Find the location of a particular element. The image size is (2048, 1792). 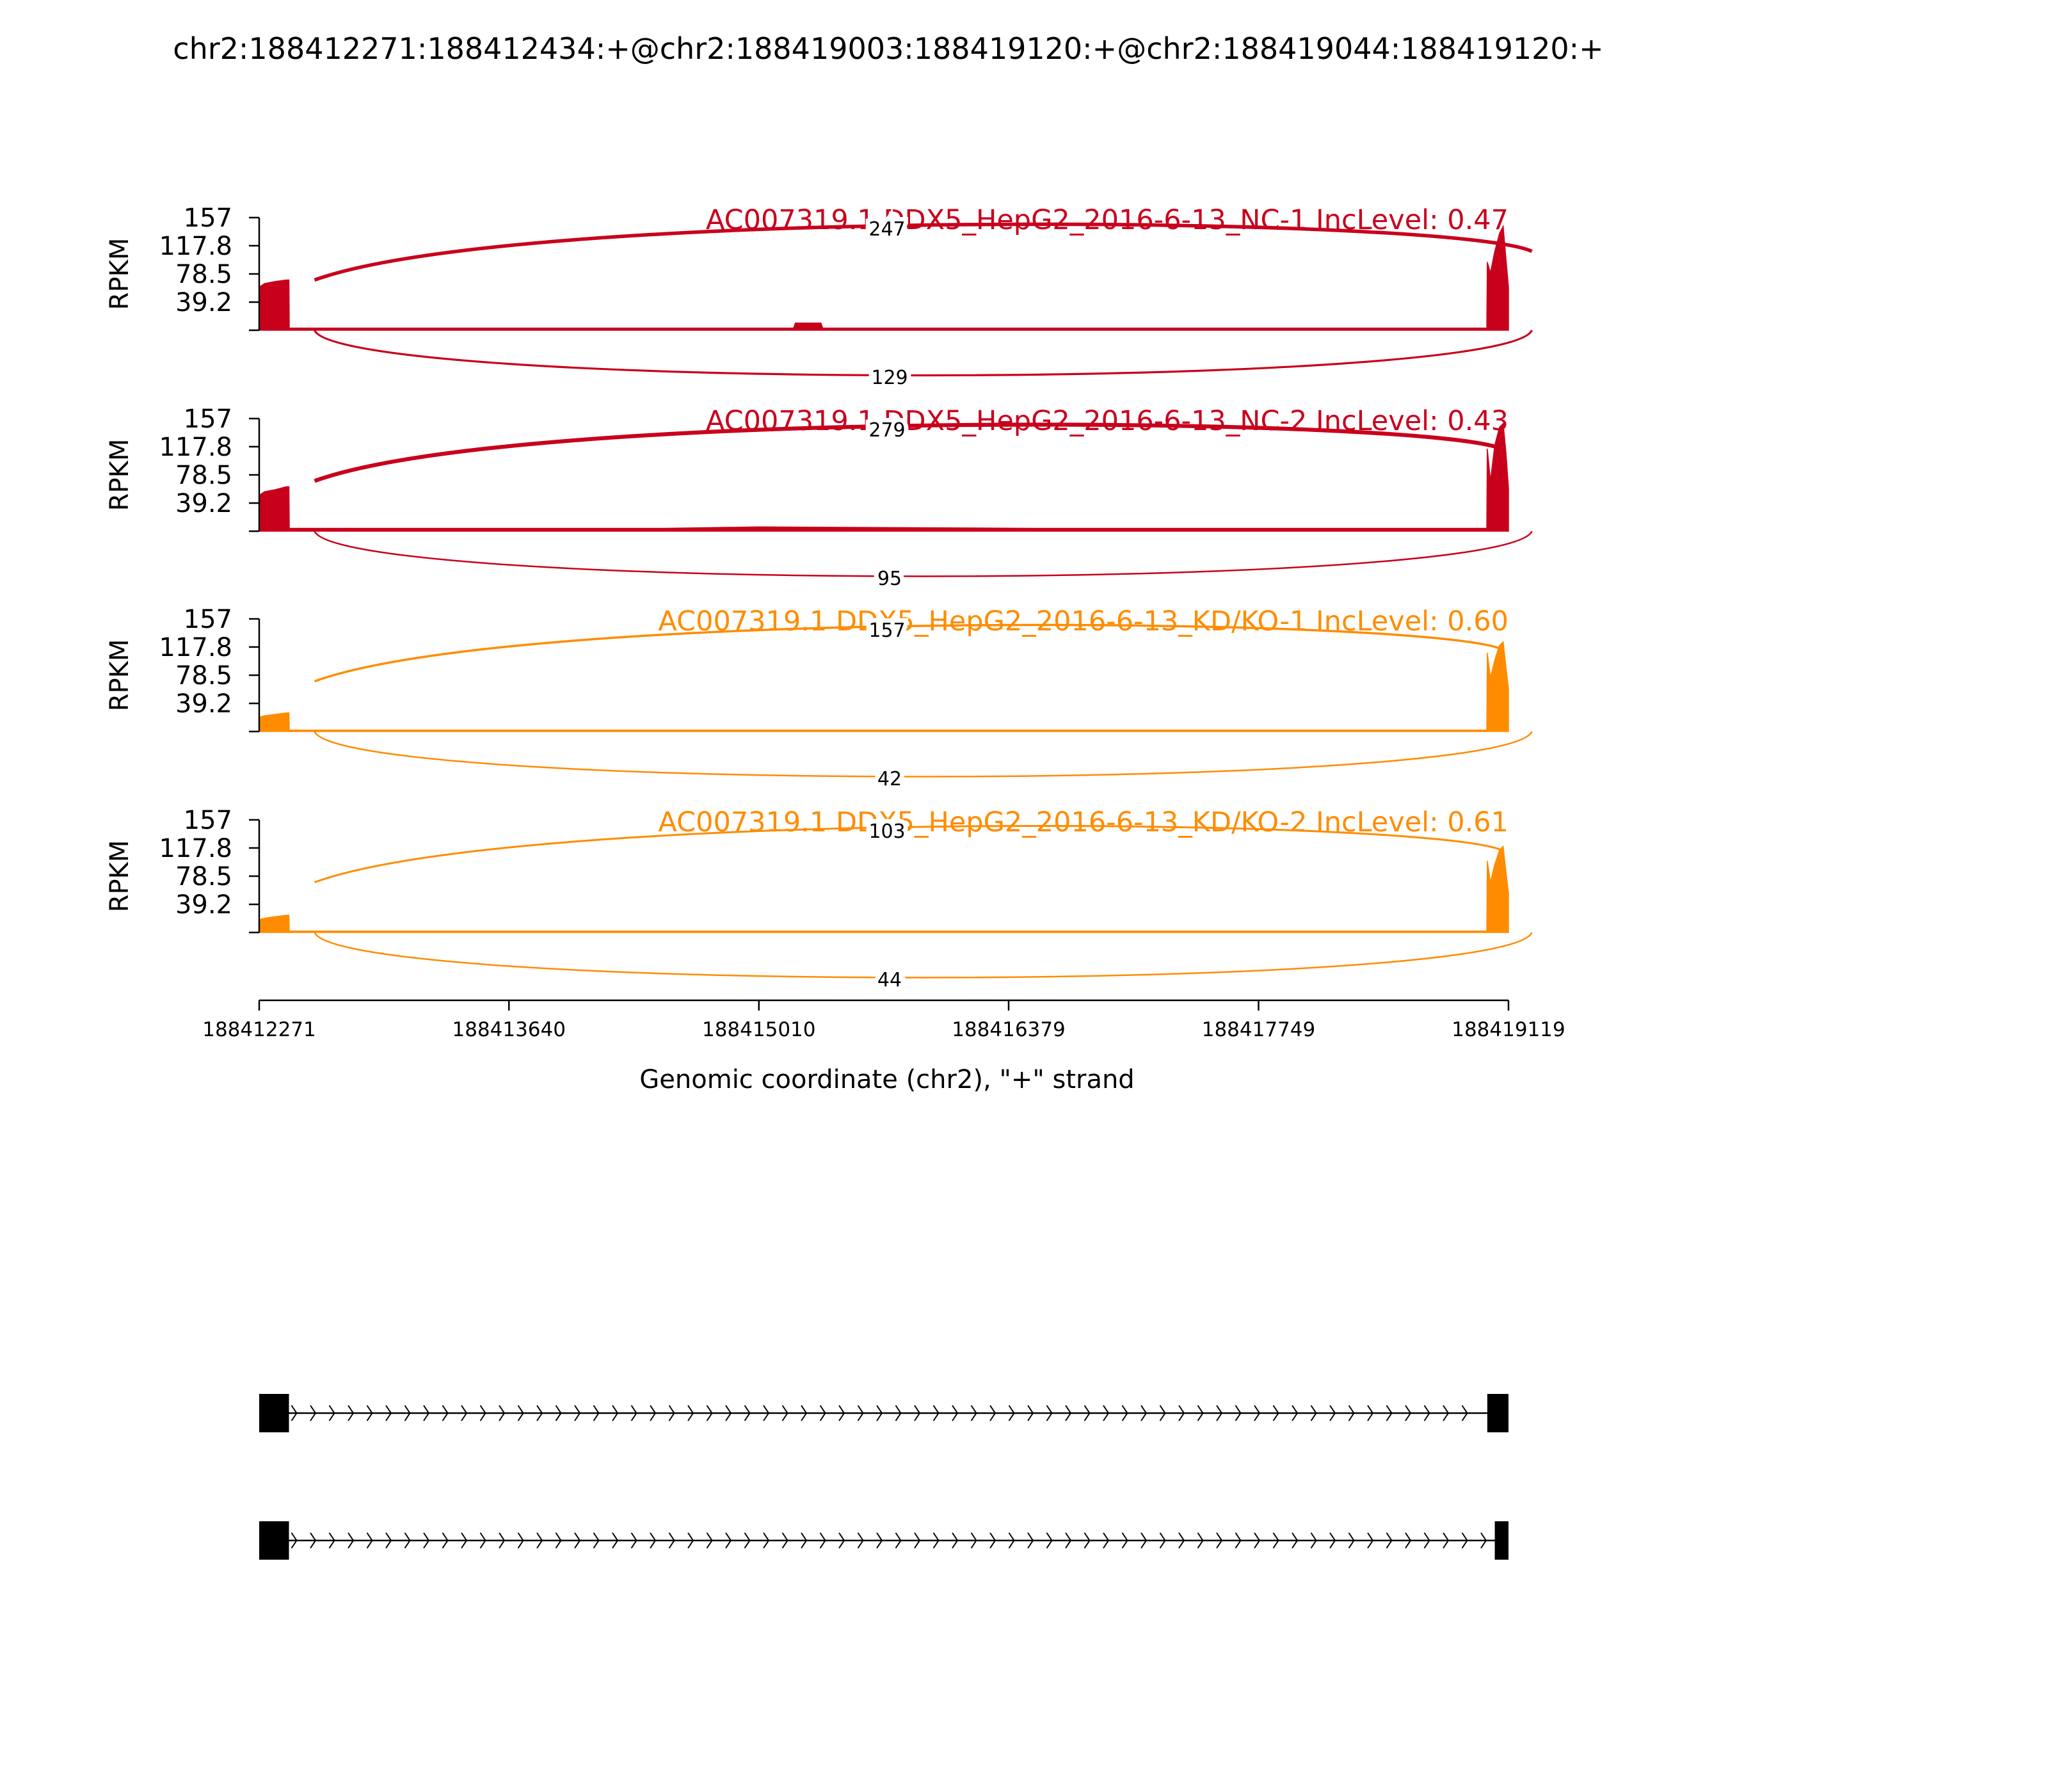

isoform-models is located at coordinates (883, 1477).